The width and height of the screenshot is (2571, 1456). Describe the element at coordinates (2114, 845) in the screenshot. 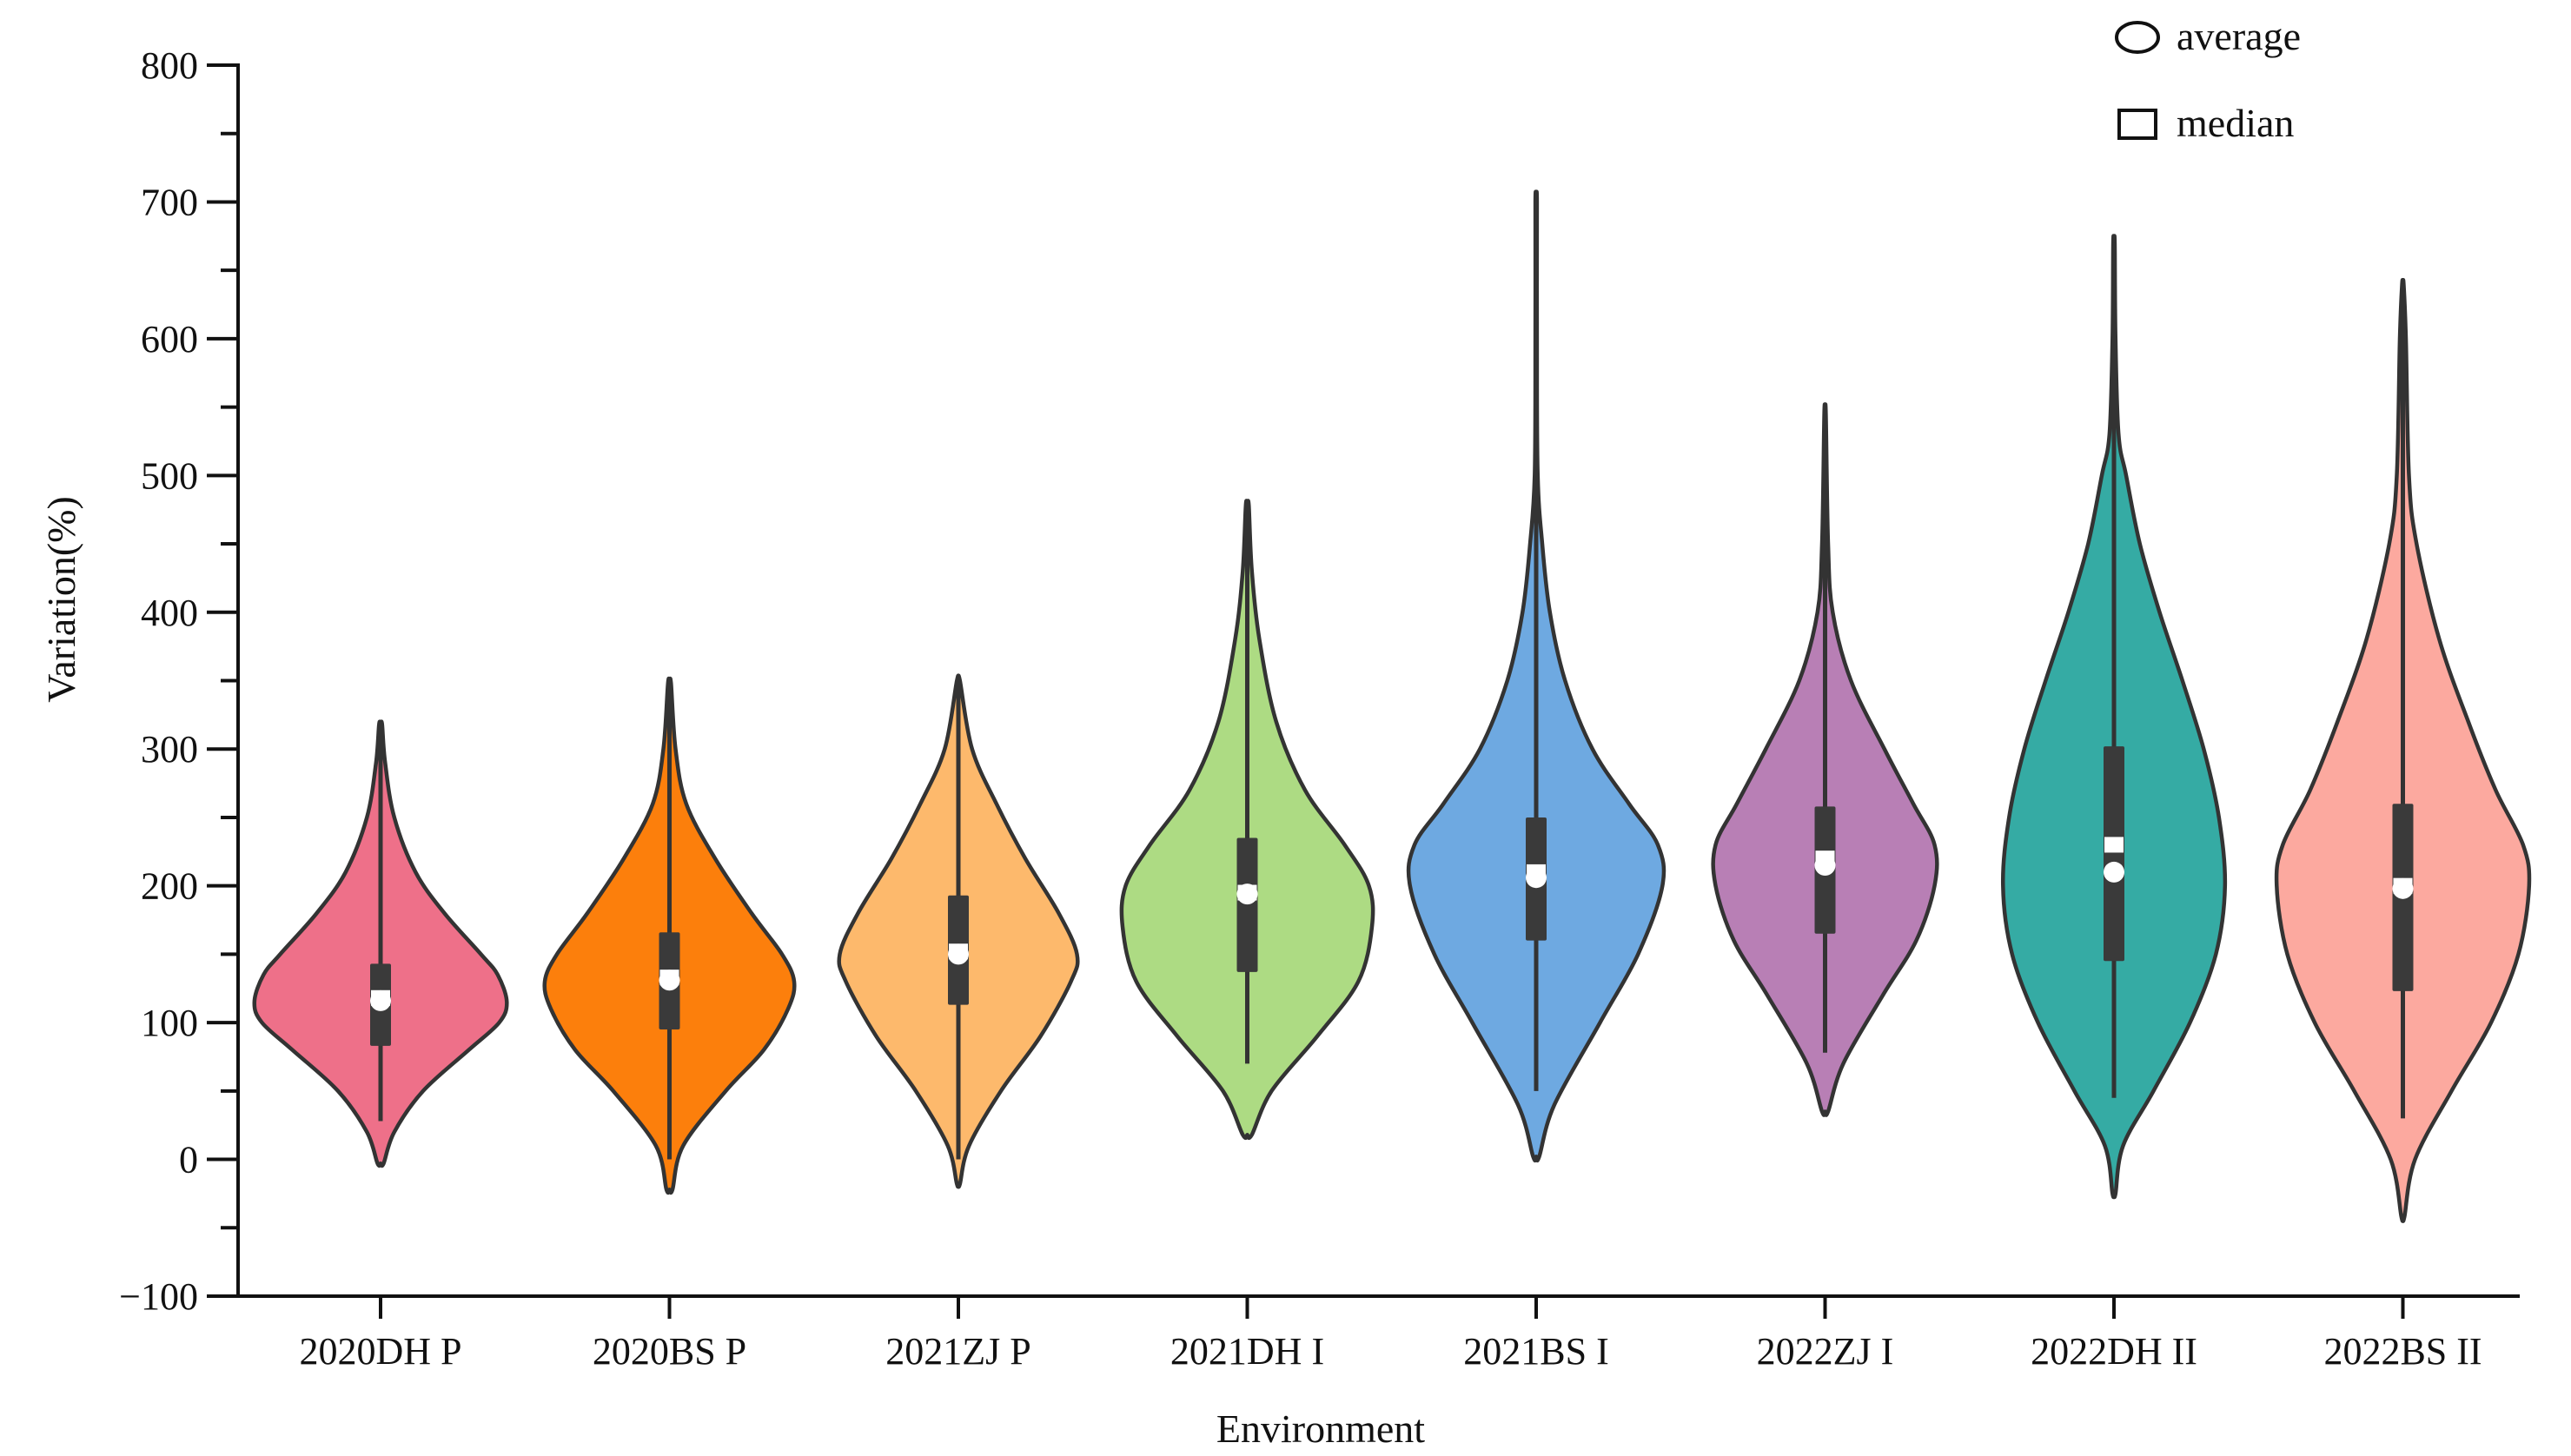

I see `median-marker` at that location.